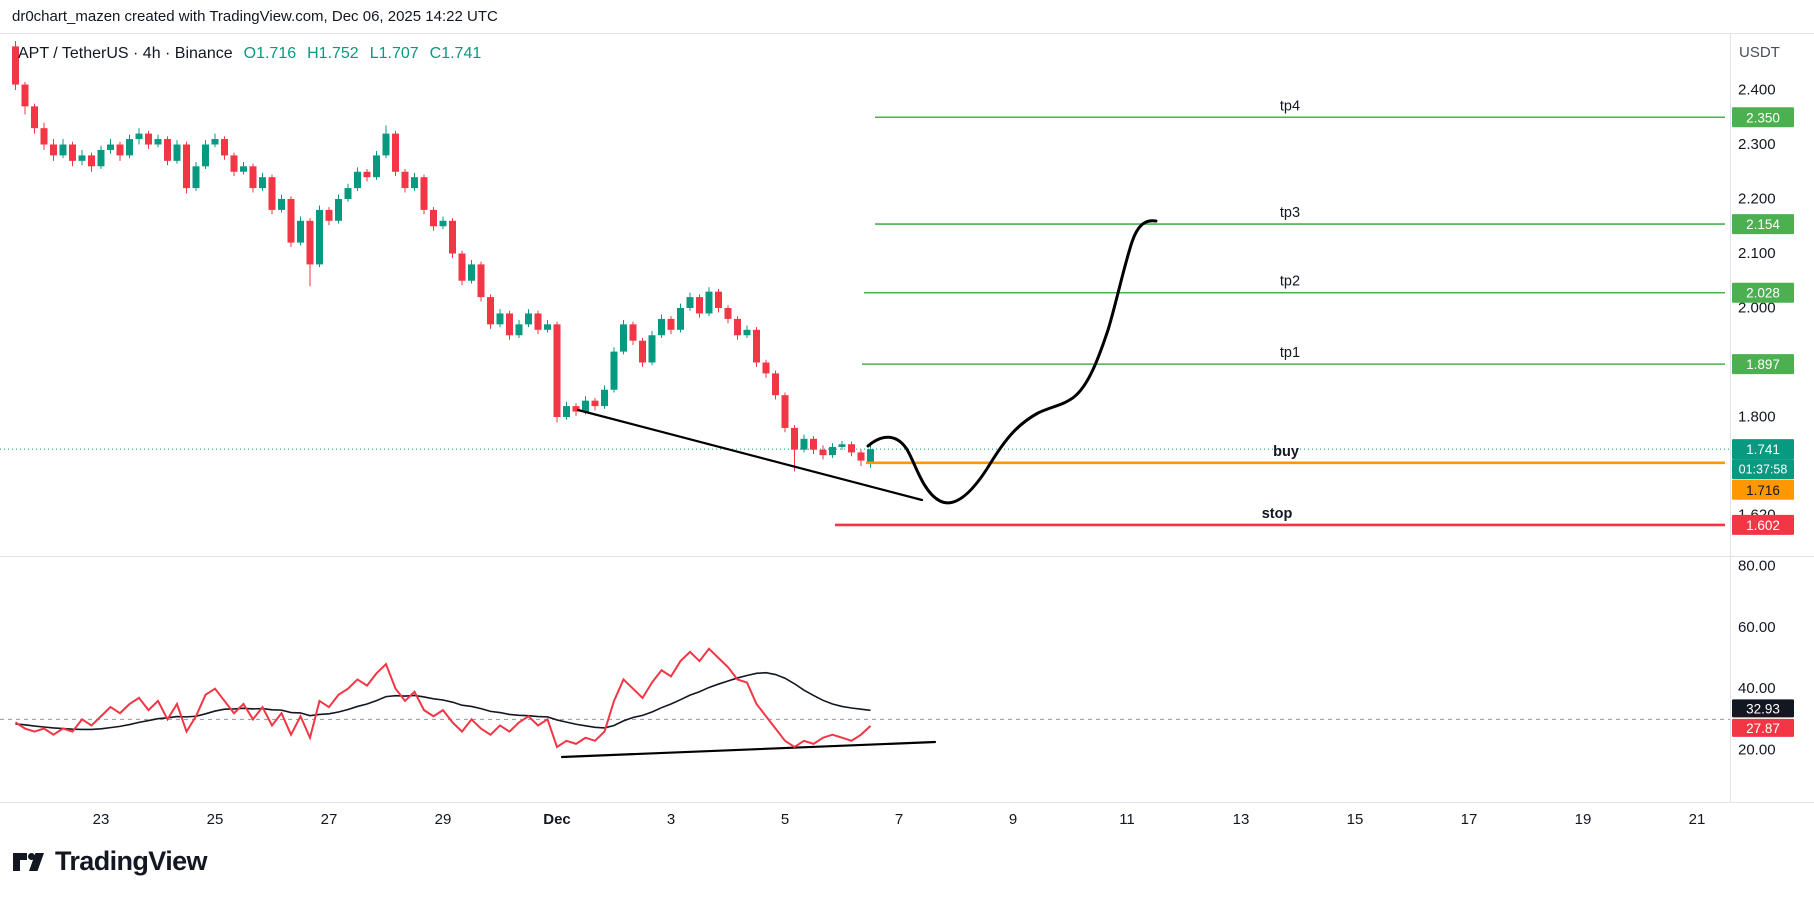  I want to click on price-badge-tp2, so click(1763, 292).